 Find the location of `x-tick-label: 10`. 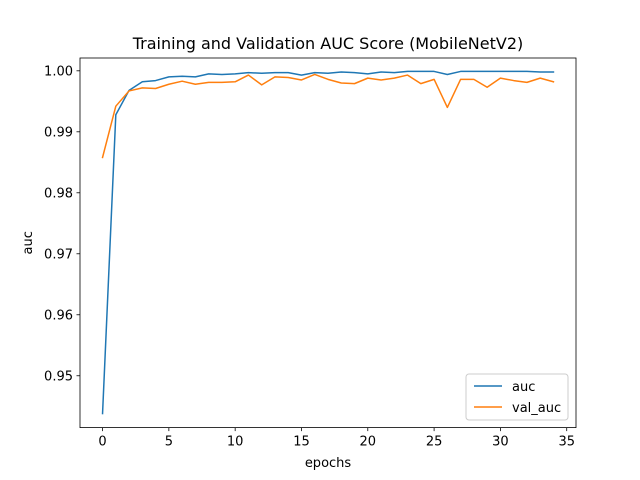

x-tick-label: 10 is located at coordinates (235, 442).